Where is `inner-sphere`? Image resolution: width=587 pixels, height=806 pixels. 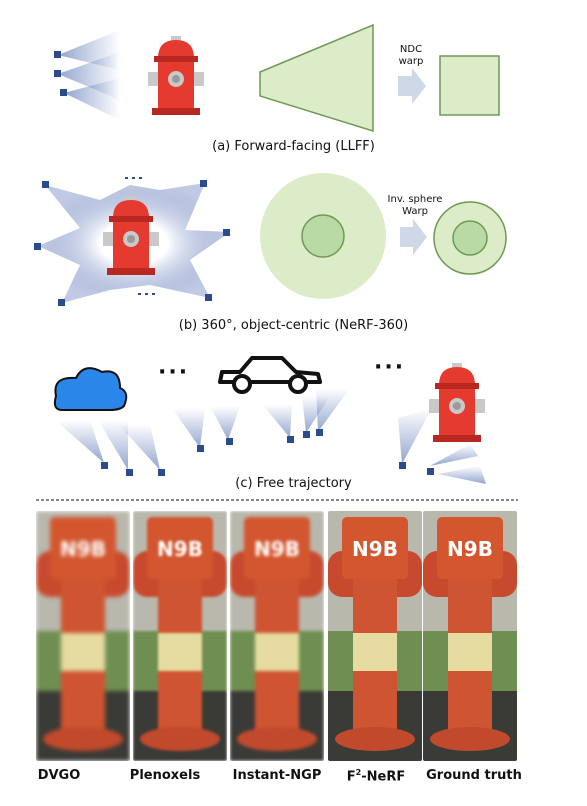
inner-sphere is located at coordinates (323, 236).